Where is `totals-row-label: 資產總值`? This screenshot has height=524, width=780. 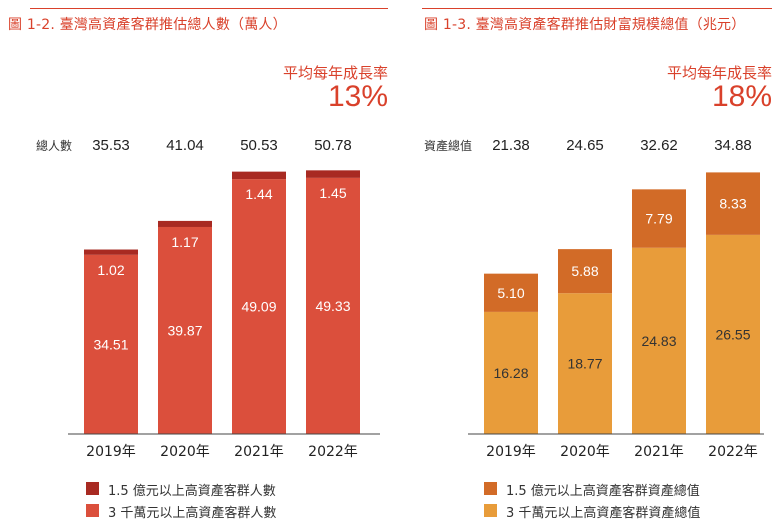
totals-row-label: 資產總值 is located at coordinates (448, 145).